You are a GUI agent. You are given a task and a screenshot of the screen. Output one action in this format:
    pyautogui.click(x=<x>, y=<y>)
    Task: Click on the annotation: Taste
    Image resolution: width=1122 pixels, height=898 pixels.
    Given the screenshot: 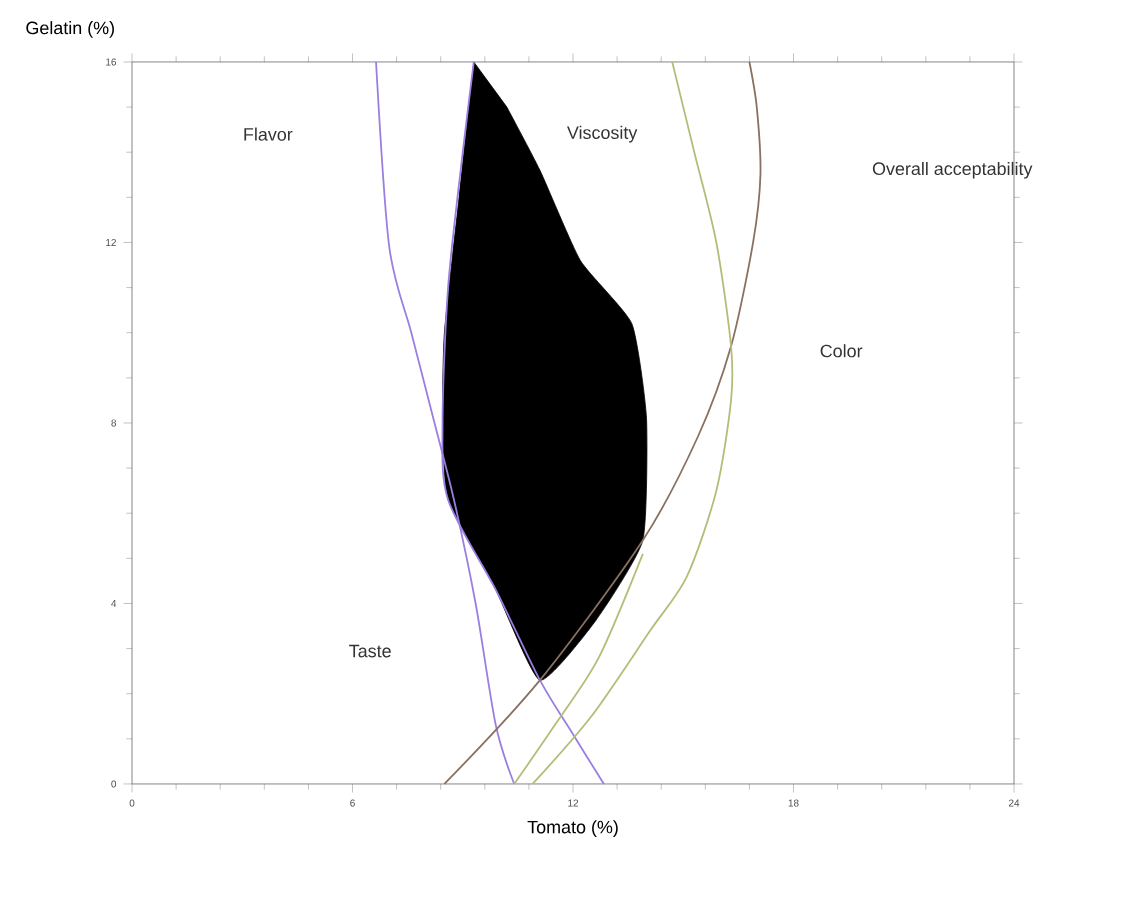 What is the action you would take?
    pyautogui.click(x=370, y=651)
    